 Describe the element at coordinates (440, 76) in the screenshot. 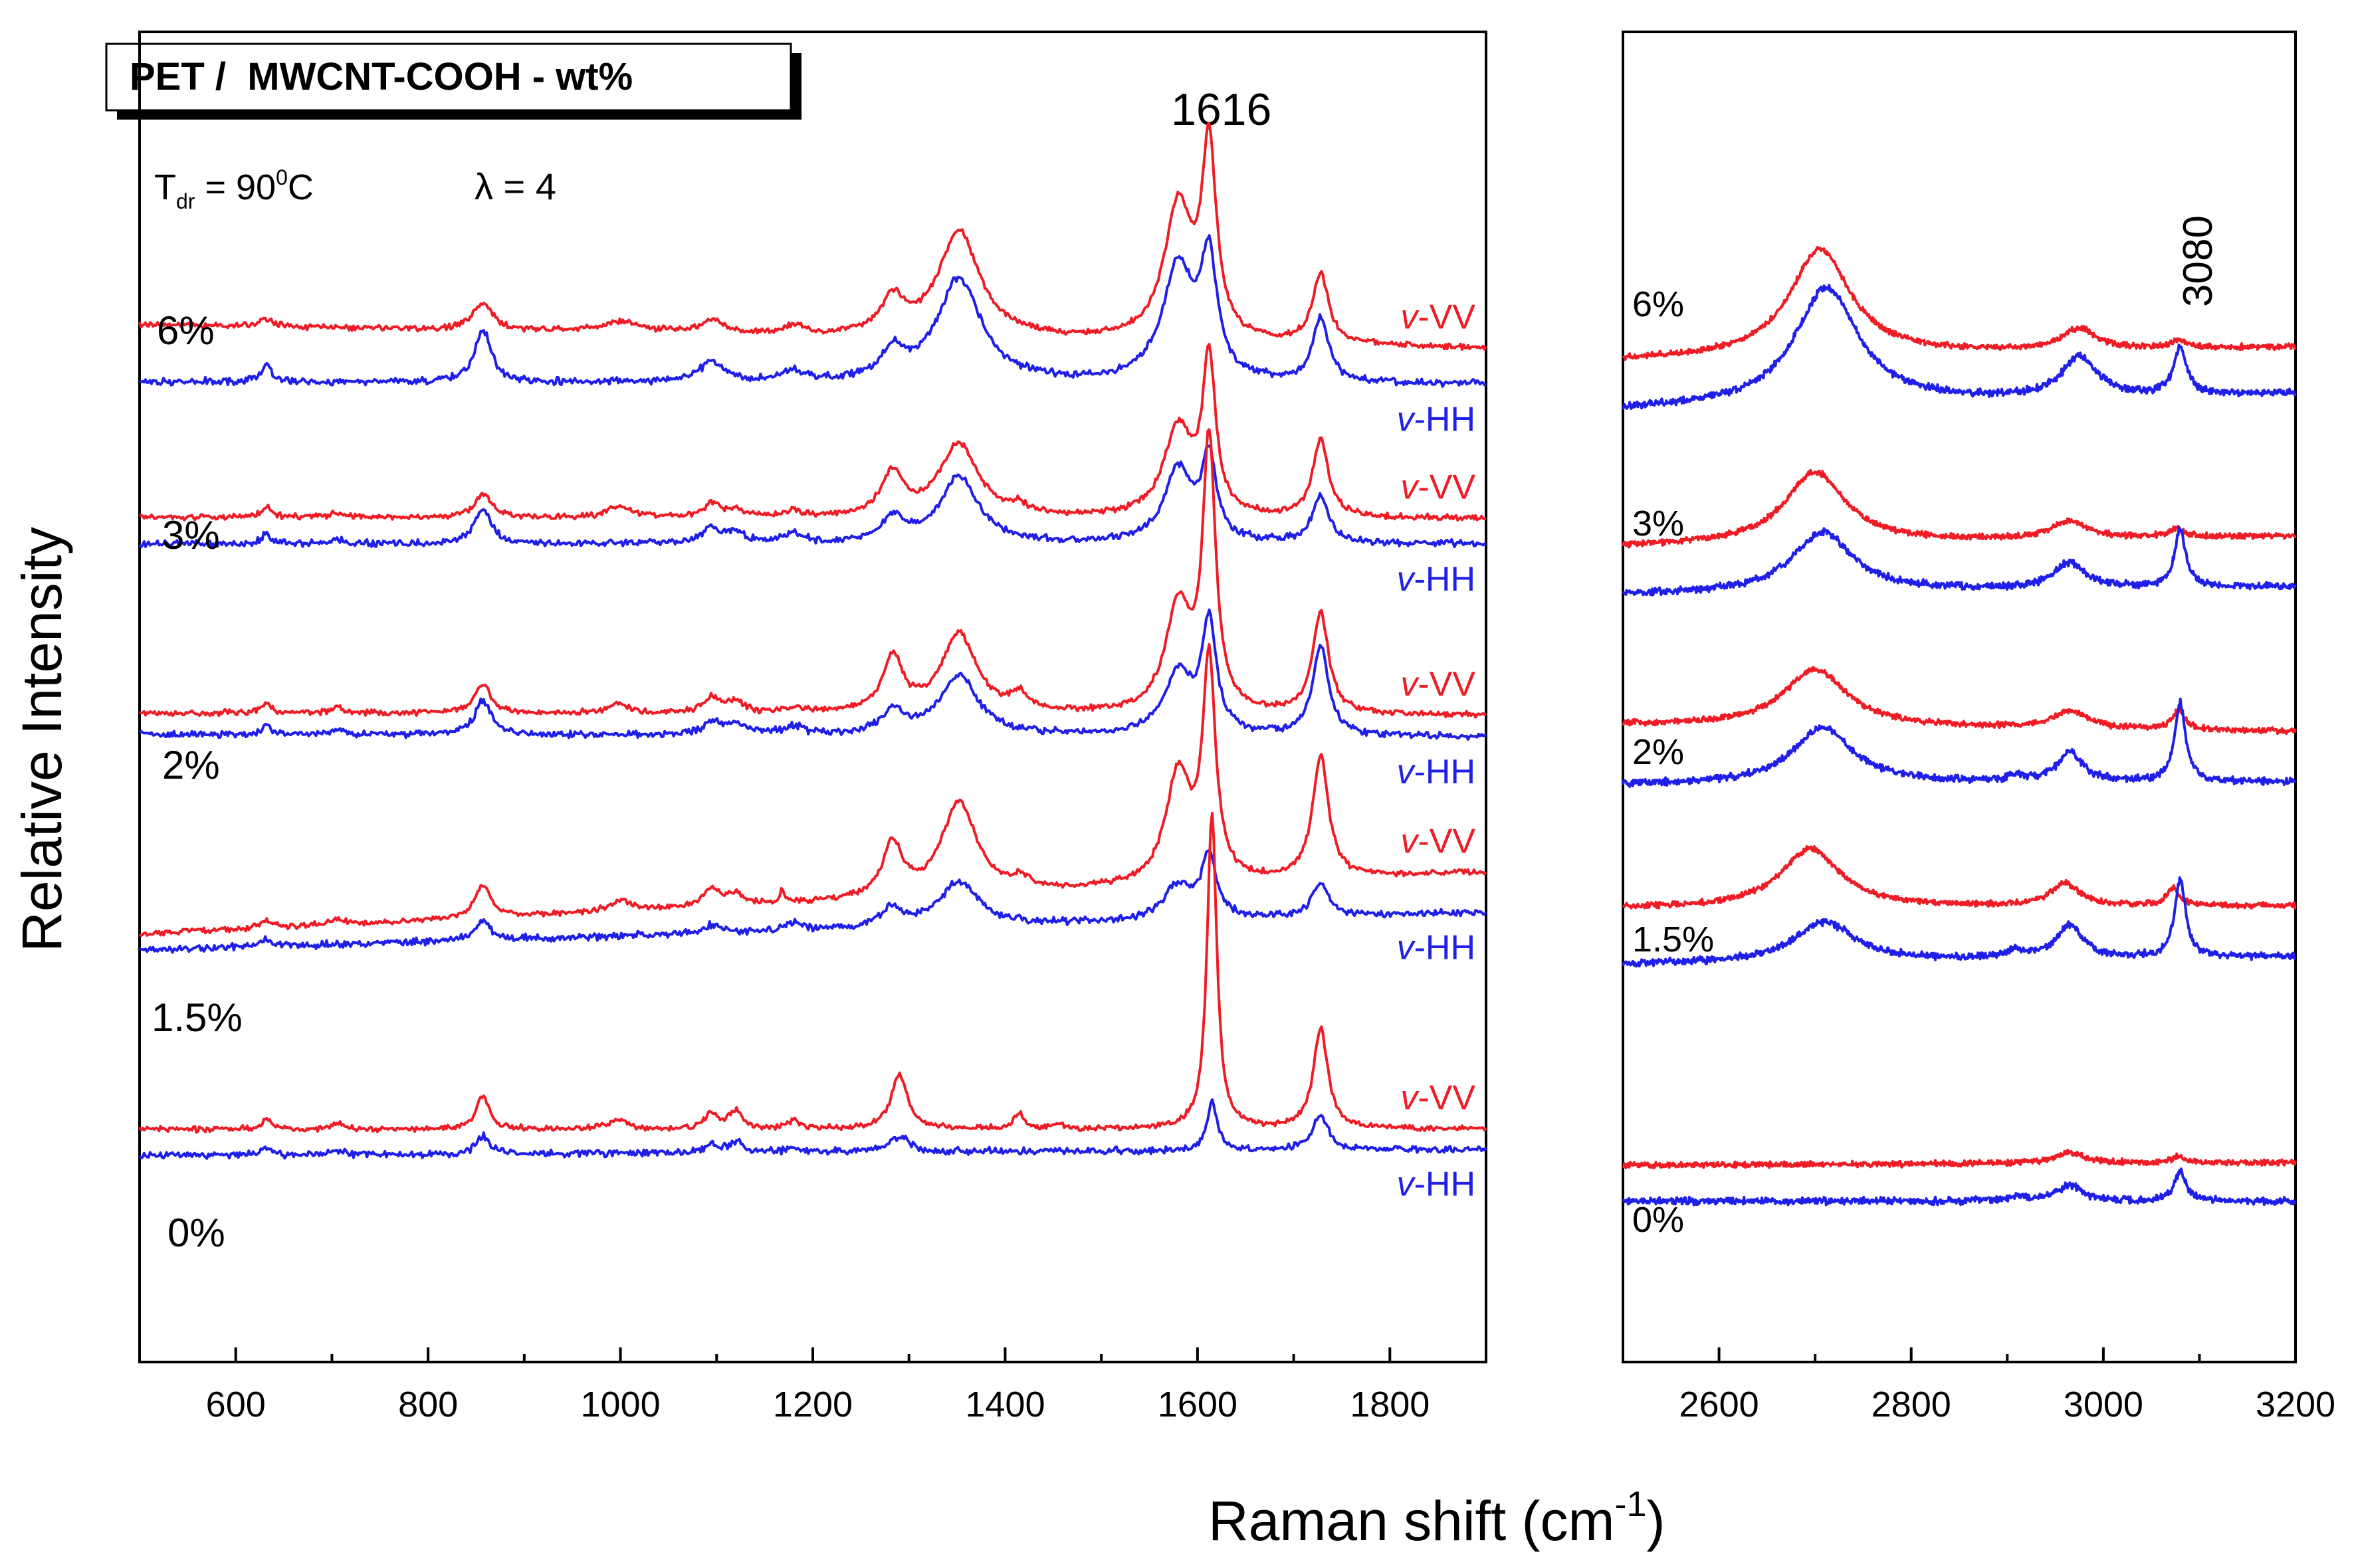

I see `title-main: MWCNT-COOH - wt%` at that location.